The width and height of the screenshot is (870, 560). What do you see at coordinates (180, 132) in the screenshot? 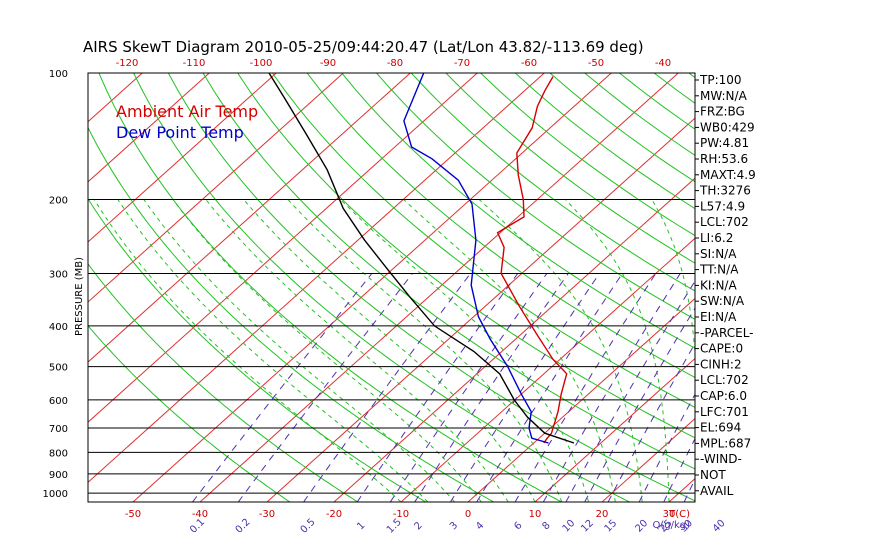
I see `legend-entry: Dew Point Temp` at bounding box center [180, 132].